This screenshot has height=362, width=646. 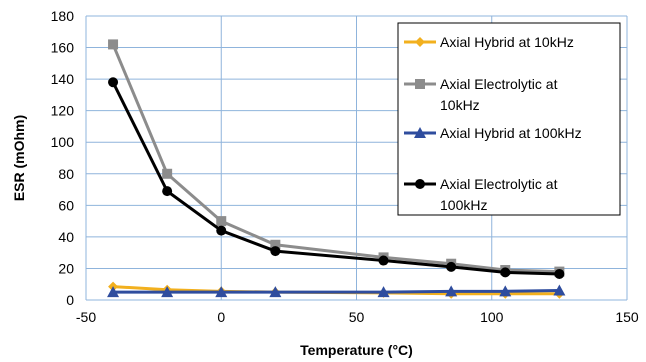 I want to click on x-tick-label: 50, so click(x=357, y=317).